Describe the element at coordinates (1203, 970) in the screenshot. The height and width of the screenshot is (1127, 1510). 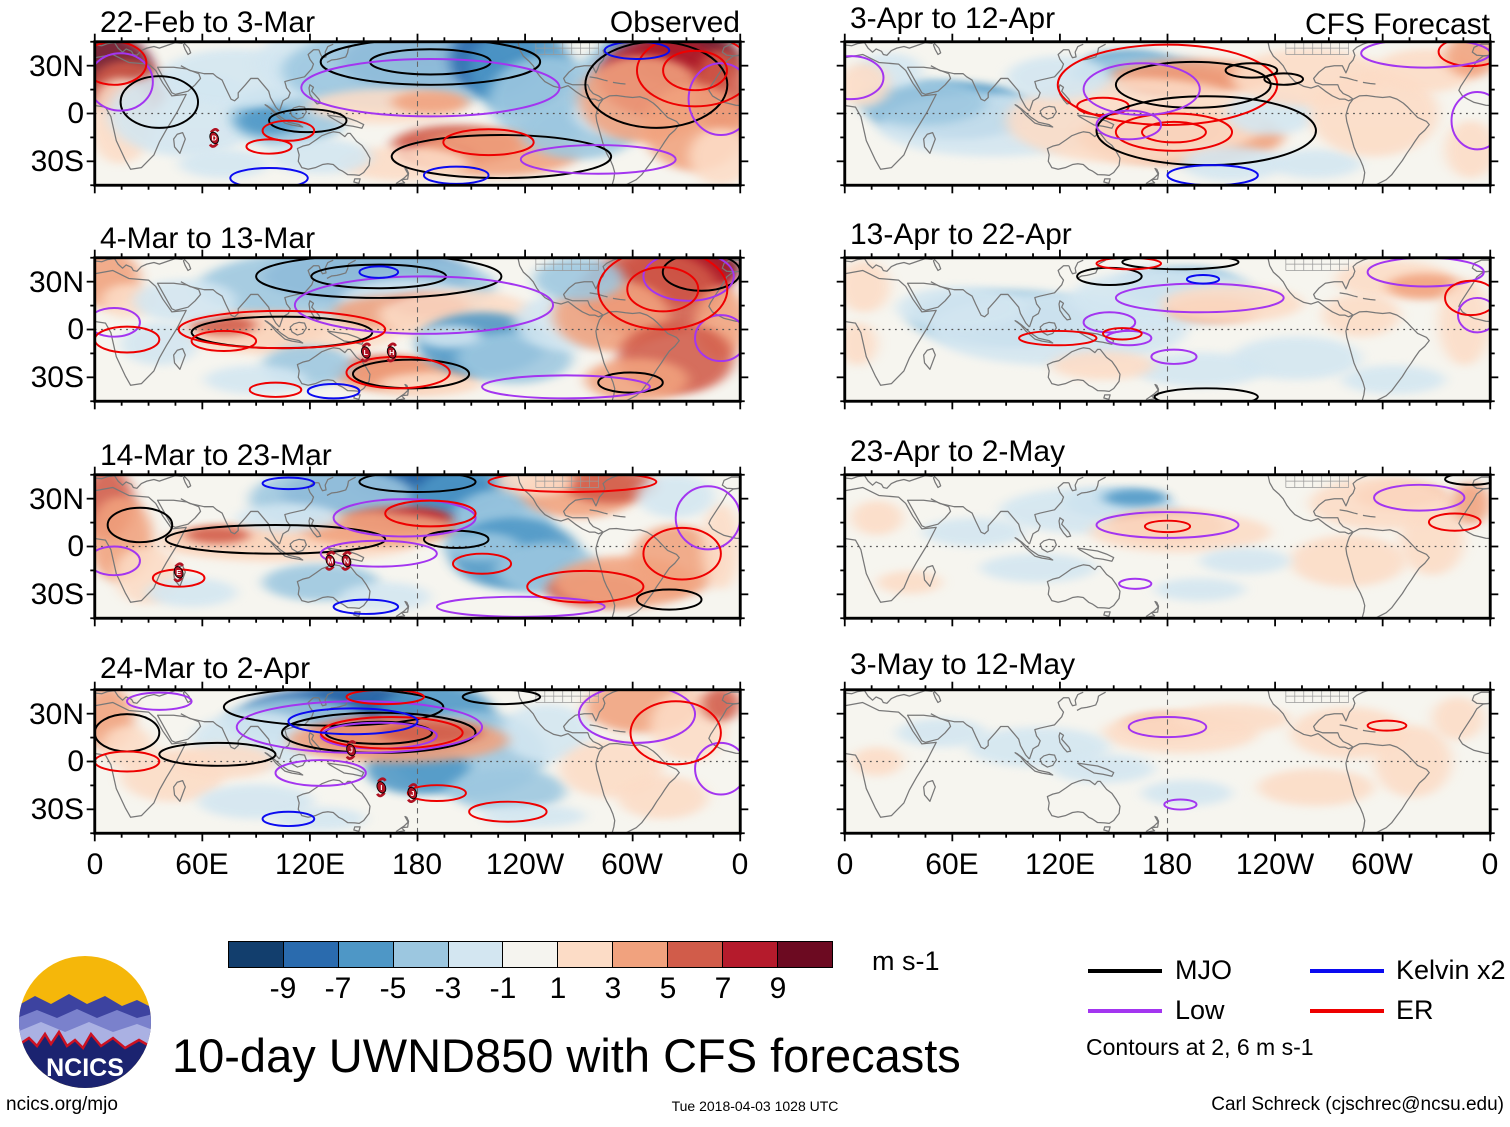
I see `legend-label-mjo: MJO` at that location.